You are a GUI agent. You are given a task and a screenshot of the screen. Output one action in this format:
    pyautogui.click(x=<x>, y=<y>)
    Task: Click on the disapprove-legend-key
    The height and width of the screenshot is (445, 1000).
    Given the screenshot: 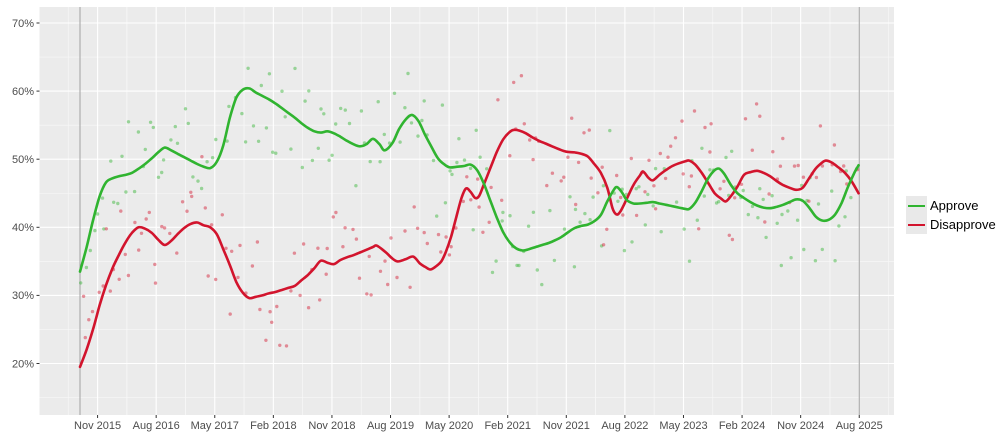 What is the action you would take?
    pyautogui.click(x=916, y=224)
    